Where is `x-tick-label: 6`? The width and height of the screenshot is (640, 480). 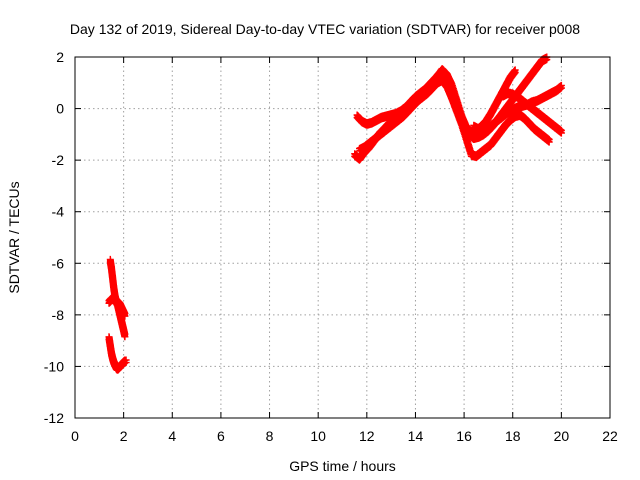 x-tick-label: 6 is located at coordinates (221, 436).